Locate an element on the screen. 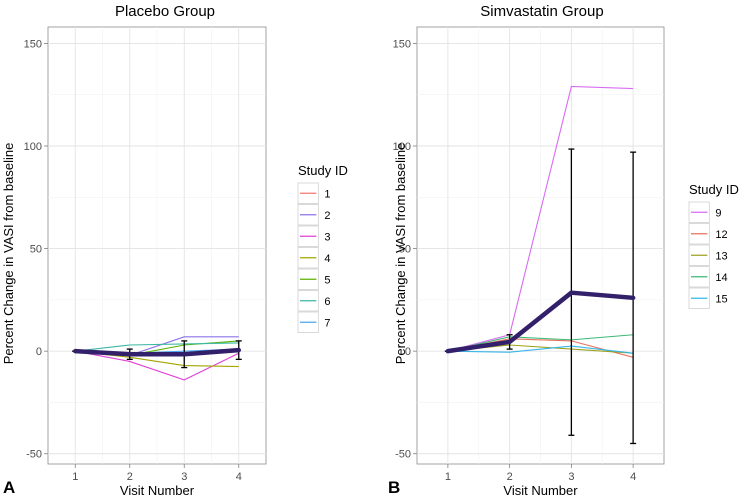 The image size is (747, 498). legend-label-1: 1 is located at coordinates (327, 194).